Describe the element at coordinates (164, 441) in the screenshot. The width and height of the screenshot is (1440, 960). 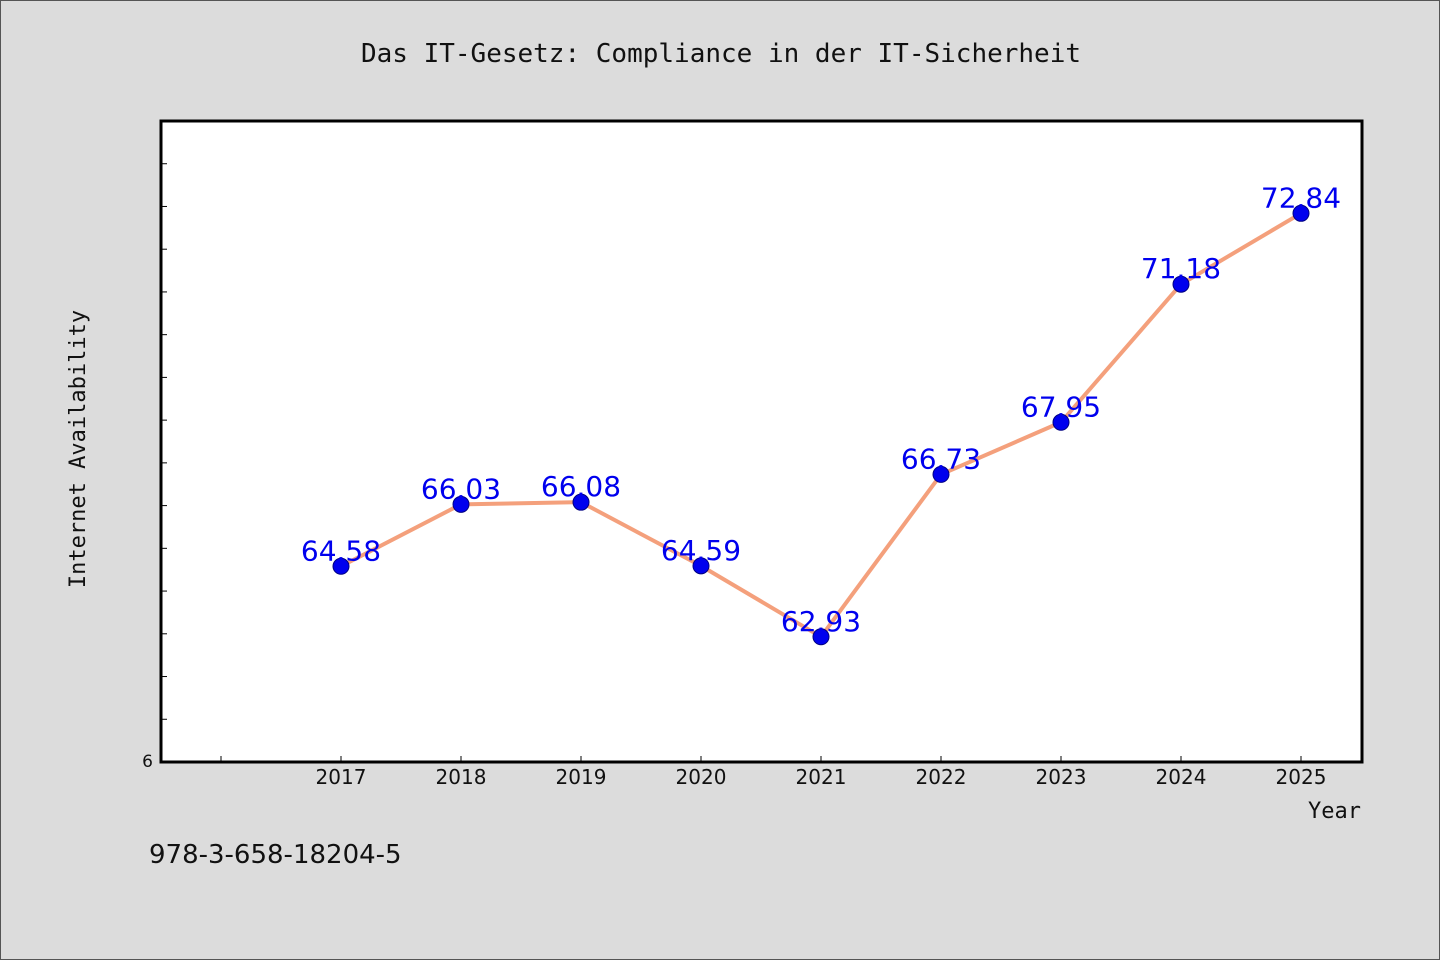
I see `y-axis-ticks` at that location.